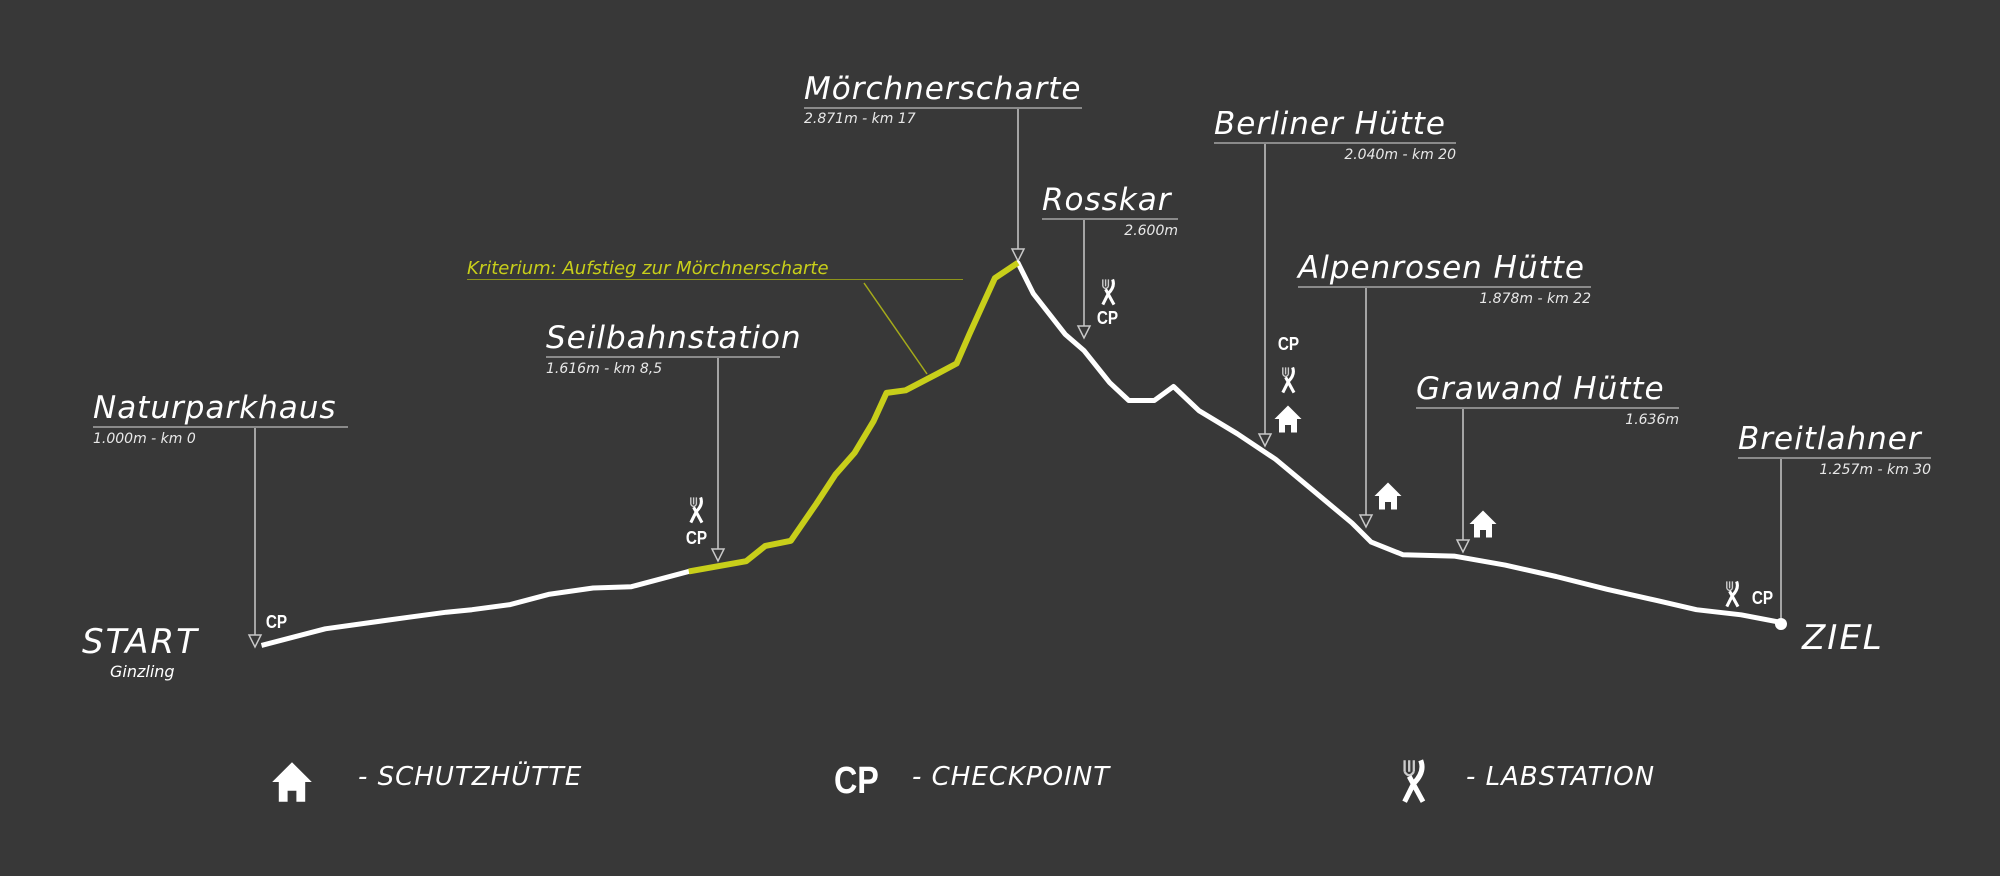 This screenshot has height=876, width=2000. Describe the element at coordinates (144, 439) in the screenshot. I see `waypoint-info: 1.000m - km 0` at that location.